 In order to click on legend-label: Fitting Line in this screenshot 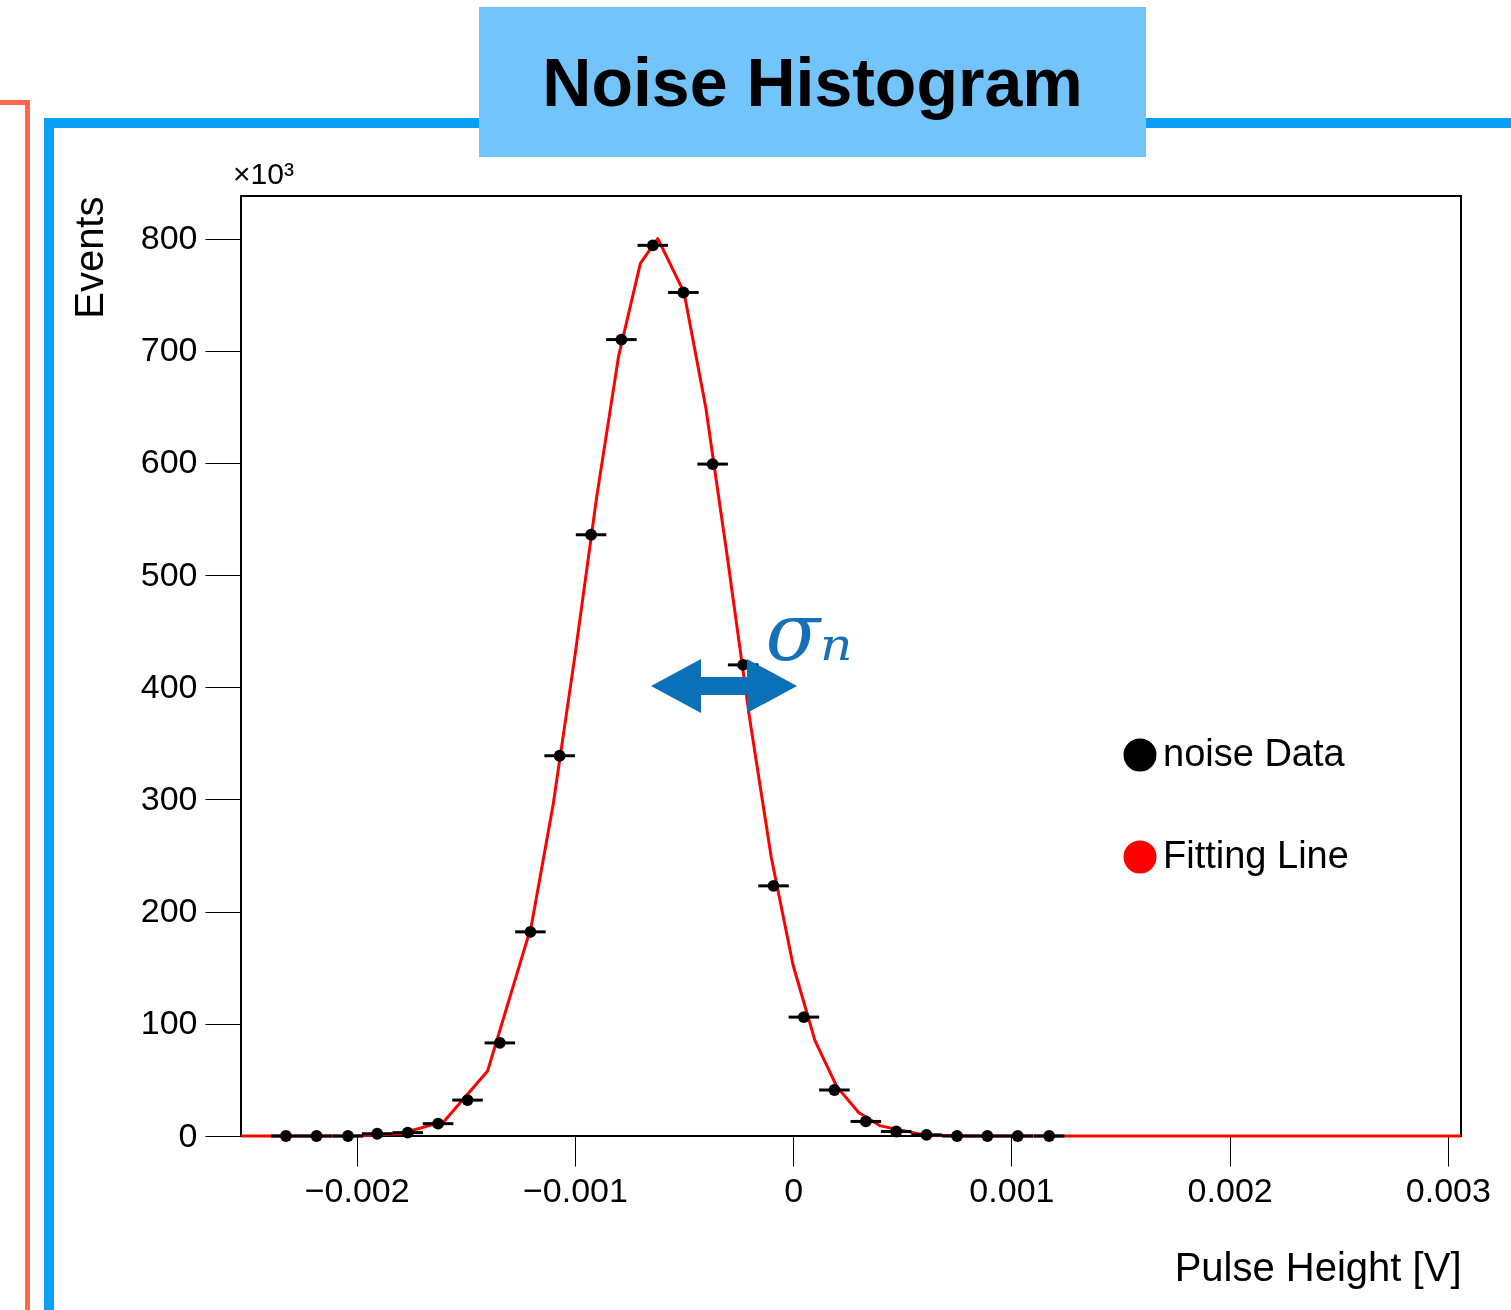, I will do `click(1256, 855)`.